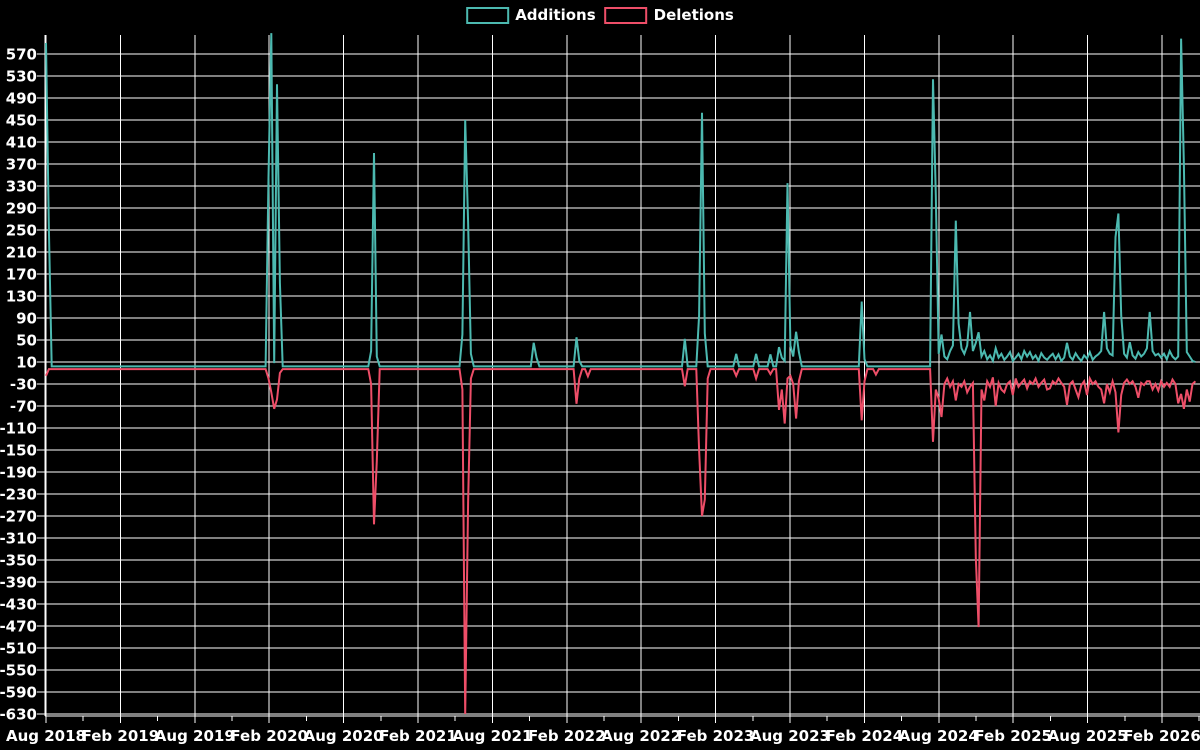 Image resolution: width=1200 pixels, height=750 pixels. I want to click on y-tick-label: 50, so click(26, 341).